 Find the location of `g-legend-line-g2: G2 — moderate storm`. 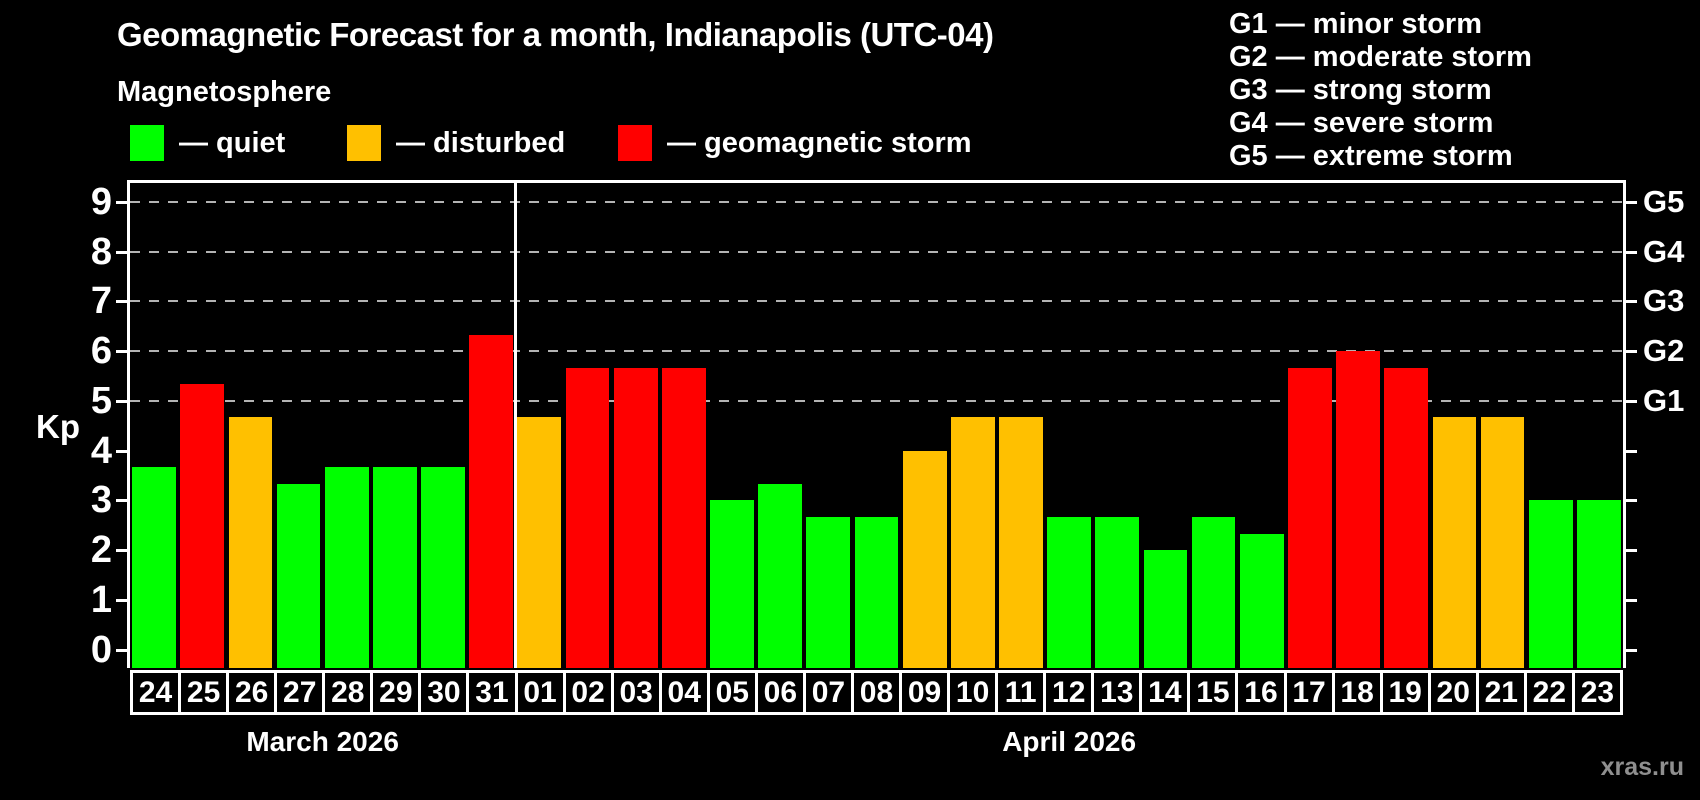

g-legend-line-g2: G2 — moderate storm is located at coordinates (1380, 57).